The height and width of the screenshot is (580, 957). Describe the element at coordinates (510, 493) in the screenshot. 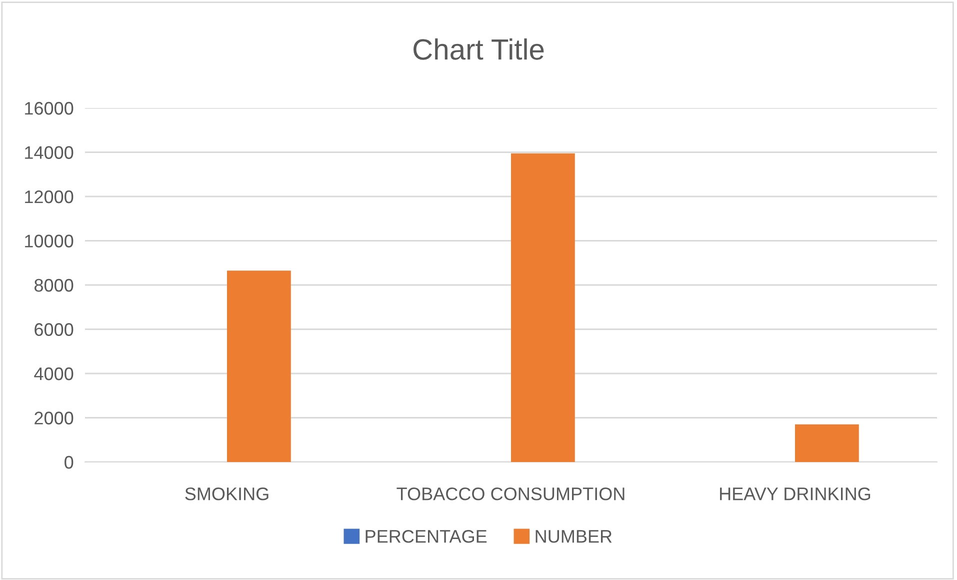

I see `x-tick-label: TOBACCO CONSUMPTION` at that location.